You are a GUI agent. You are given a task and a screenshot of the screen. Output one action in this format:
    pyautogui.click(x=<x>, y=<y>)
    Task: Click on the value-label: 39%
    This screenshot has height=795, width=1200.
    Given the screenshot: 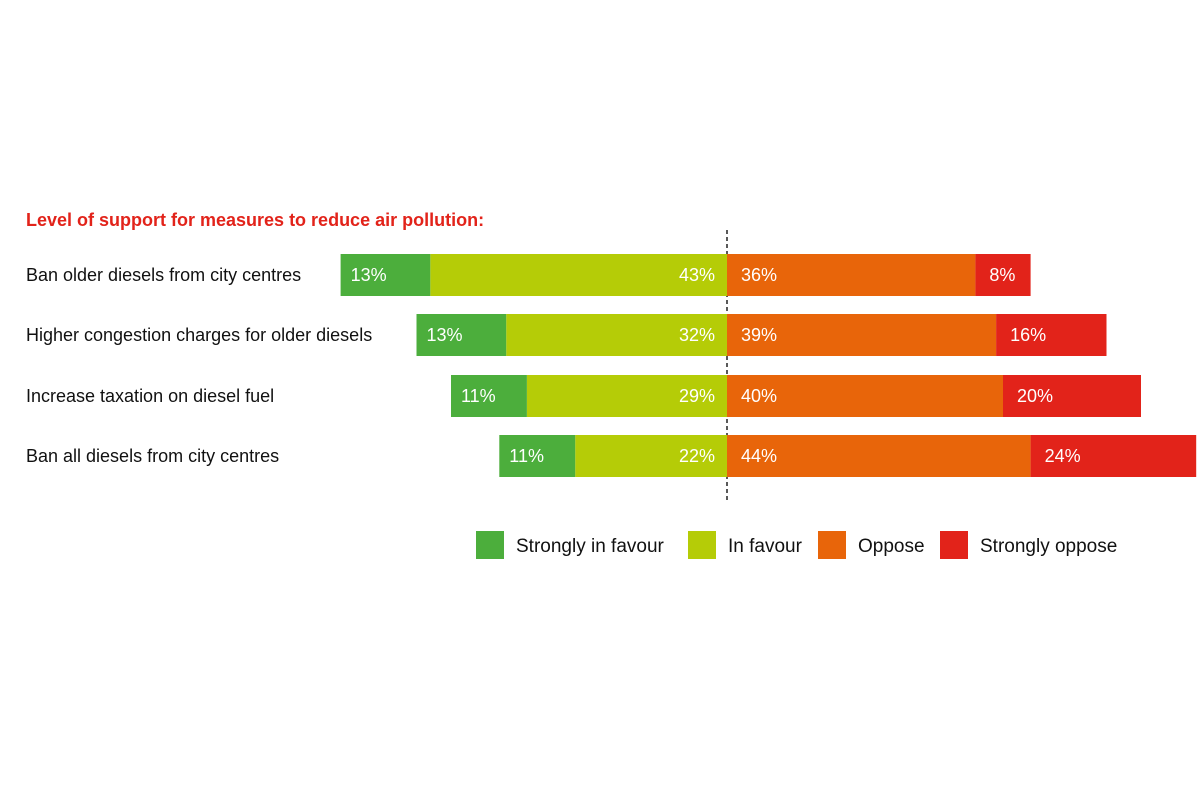 What is the action you would take?
    pyautogui.click(x=759, y=335)
    